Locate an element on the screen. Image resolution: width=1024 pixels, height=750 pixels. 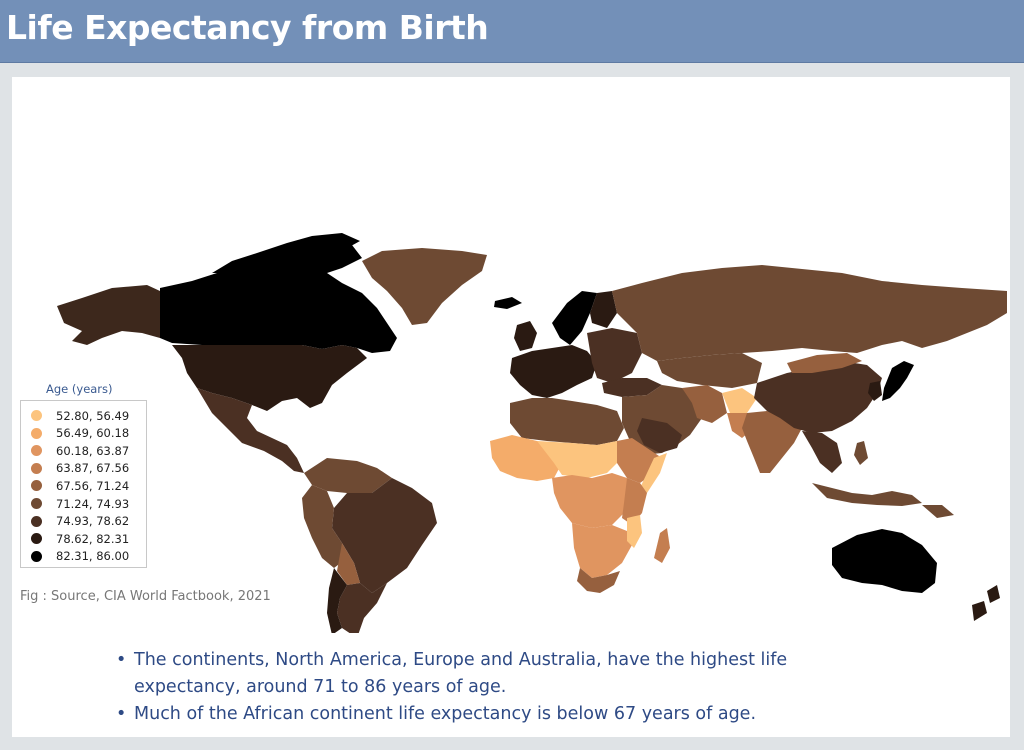
legend-item: 60.18, 63.87 is located at coordinates (80, 450).